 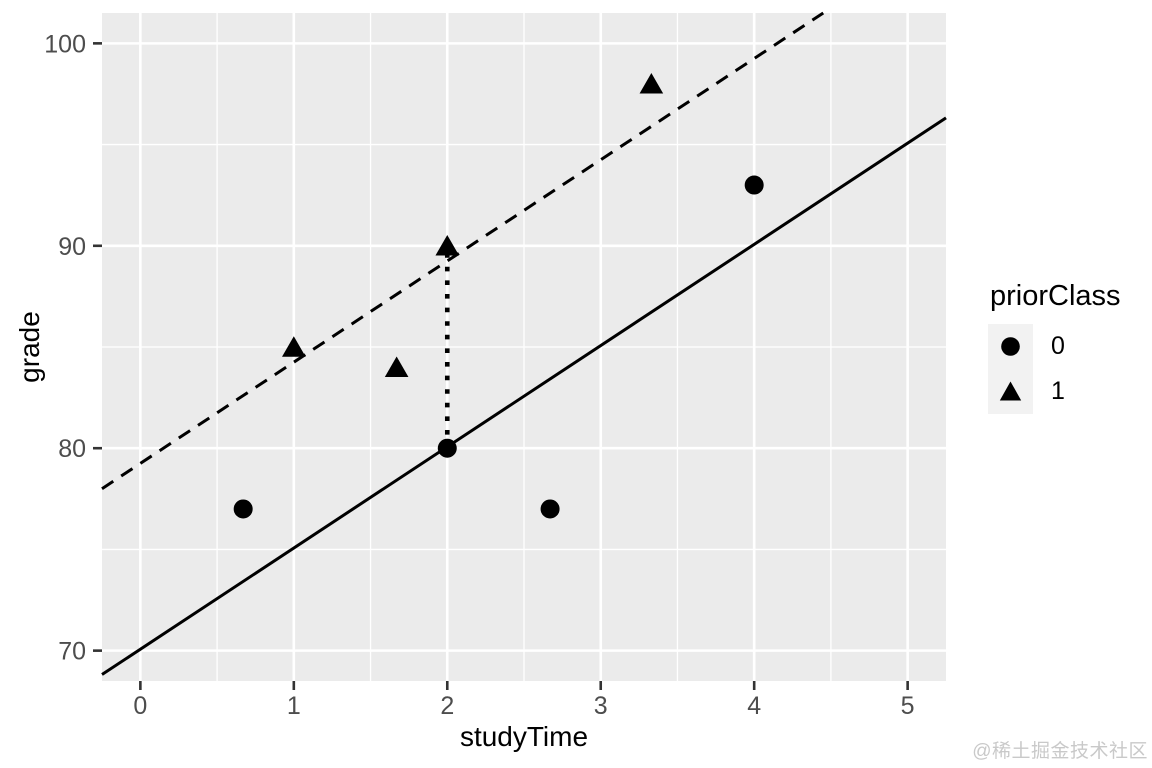 I want to click on legend-item-priorclass-0: 0, so click(x=1054, y=346).